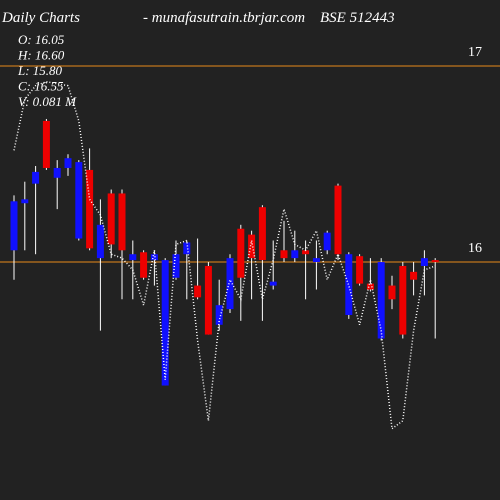 The image size is (500, 500). Describe the element at coordinates (47, 101) in the screenshot. I see `ohlcv-info: V: 0.081 M` at that location.